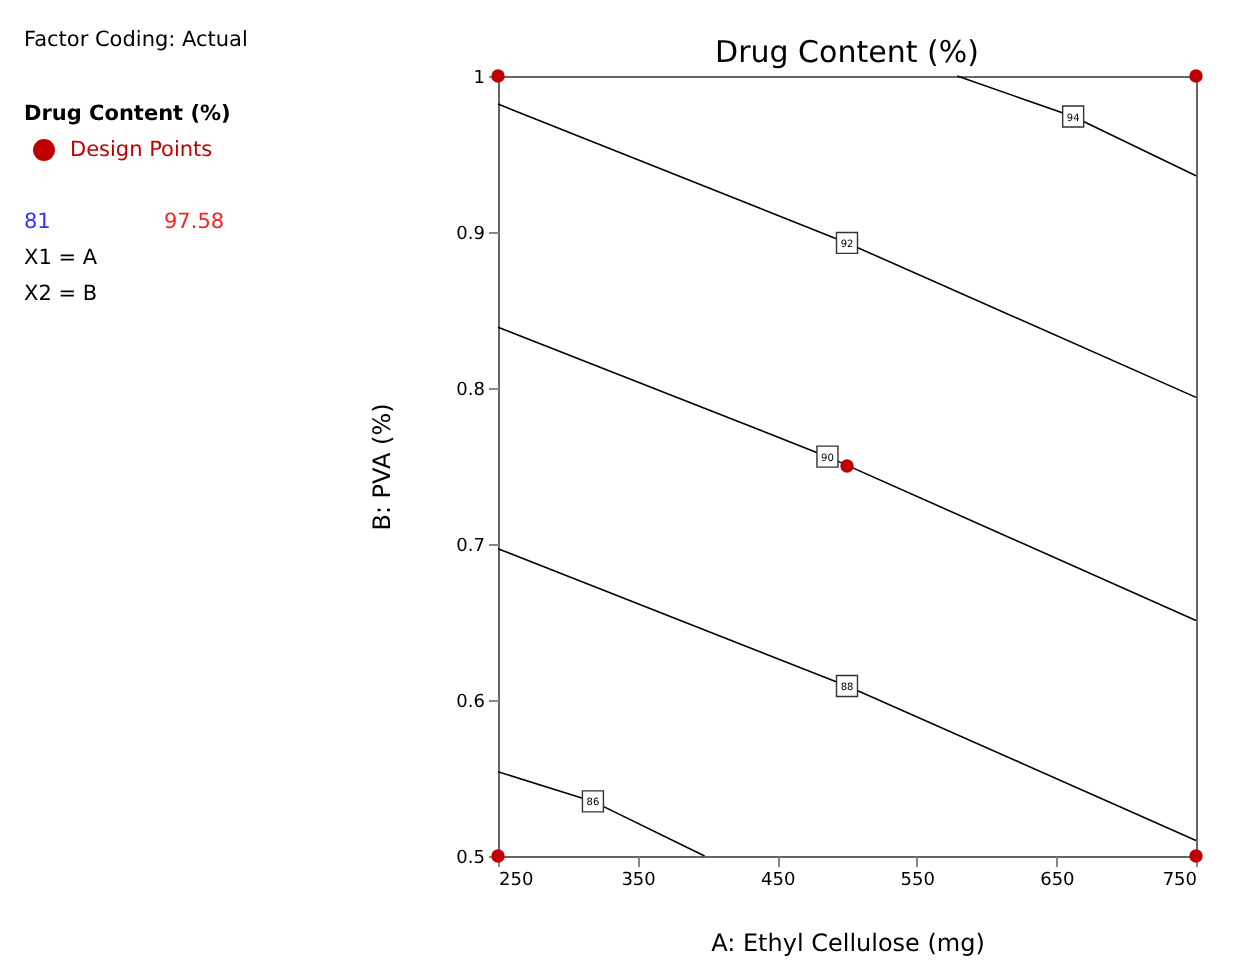 Image resolution: width=1242 pixels, height=980 pixels. Describe the element at coordinates (382, 467) in the screenshot. I see `y-axis-title: B: PVA (%)` at that location.